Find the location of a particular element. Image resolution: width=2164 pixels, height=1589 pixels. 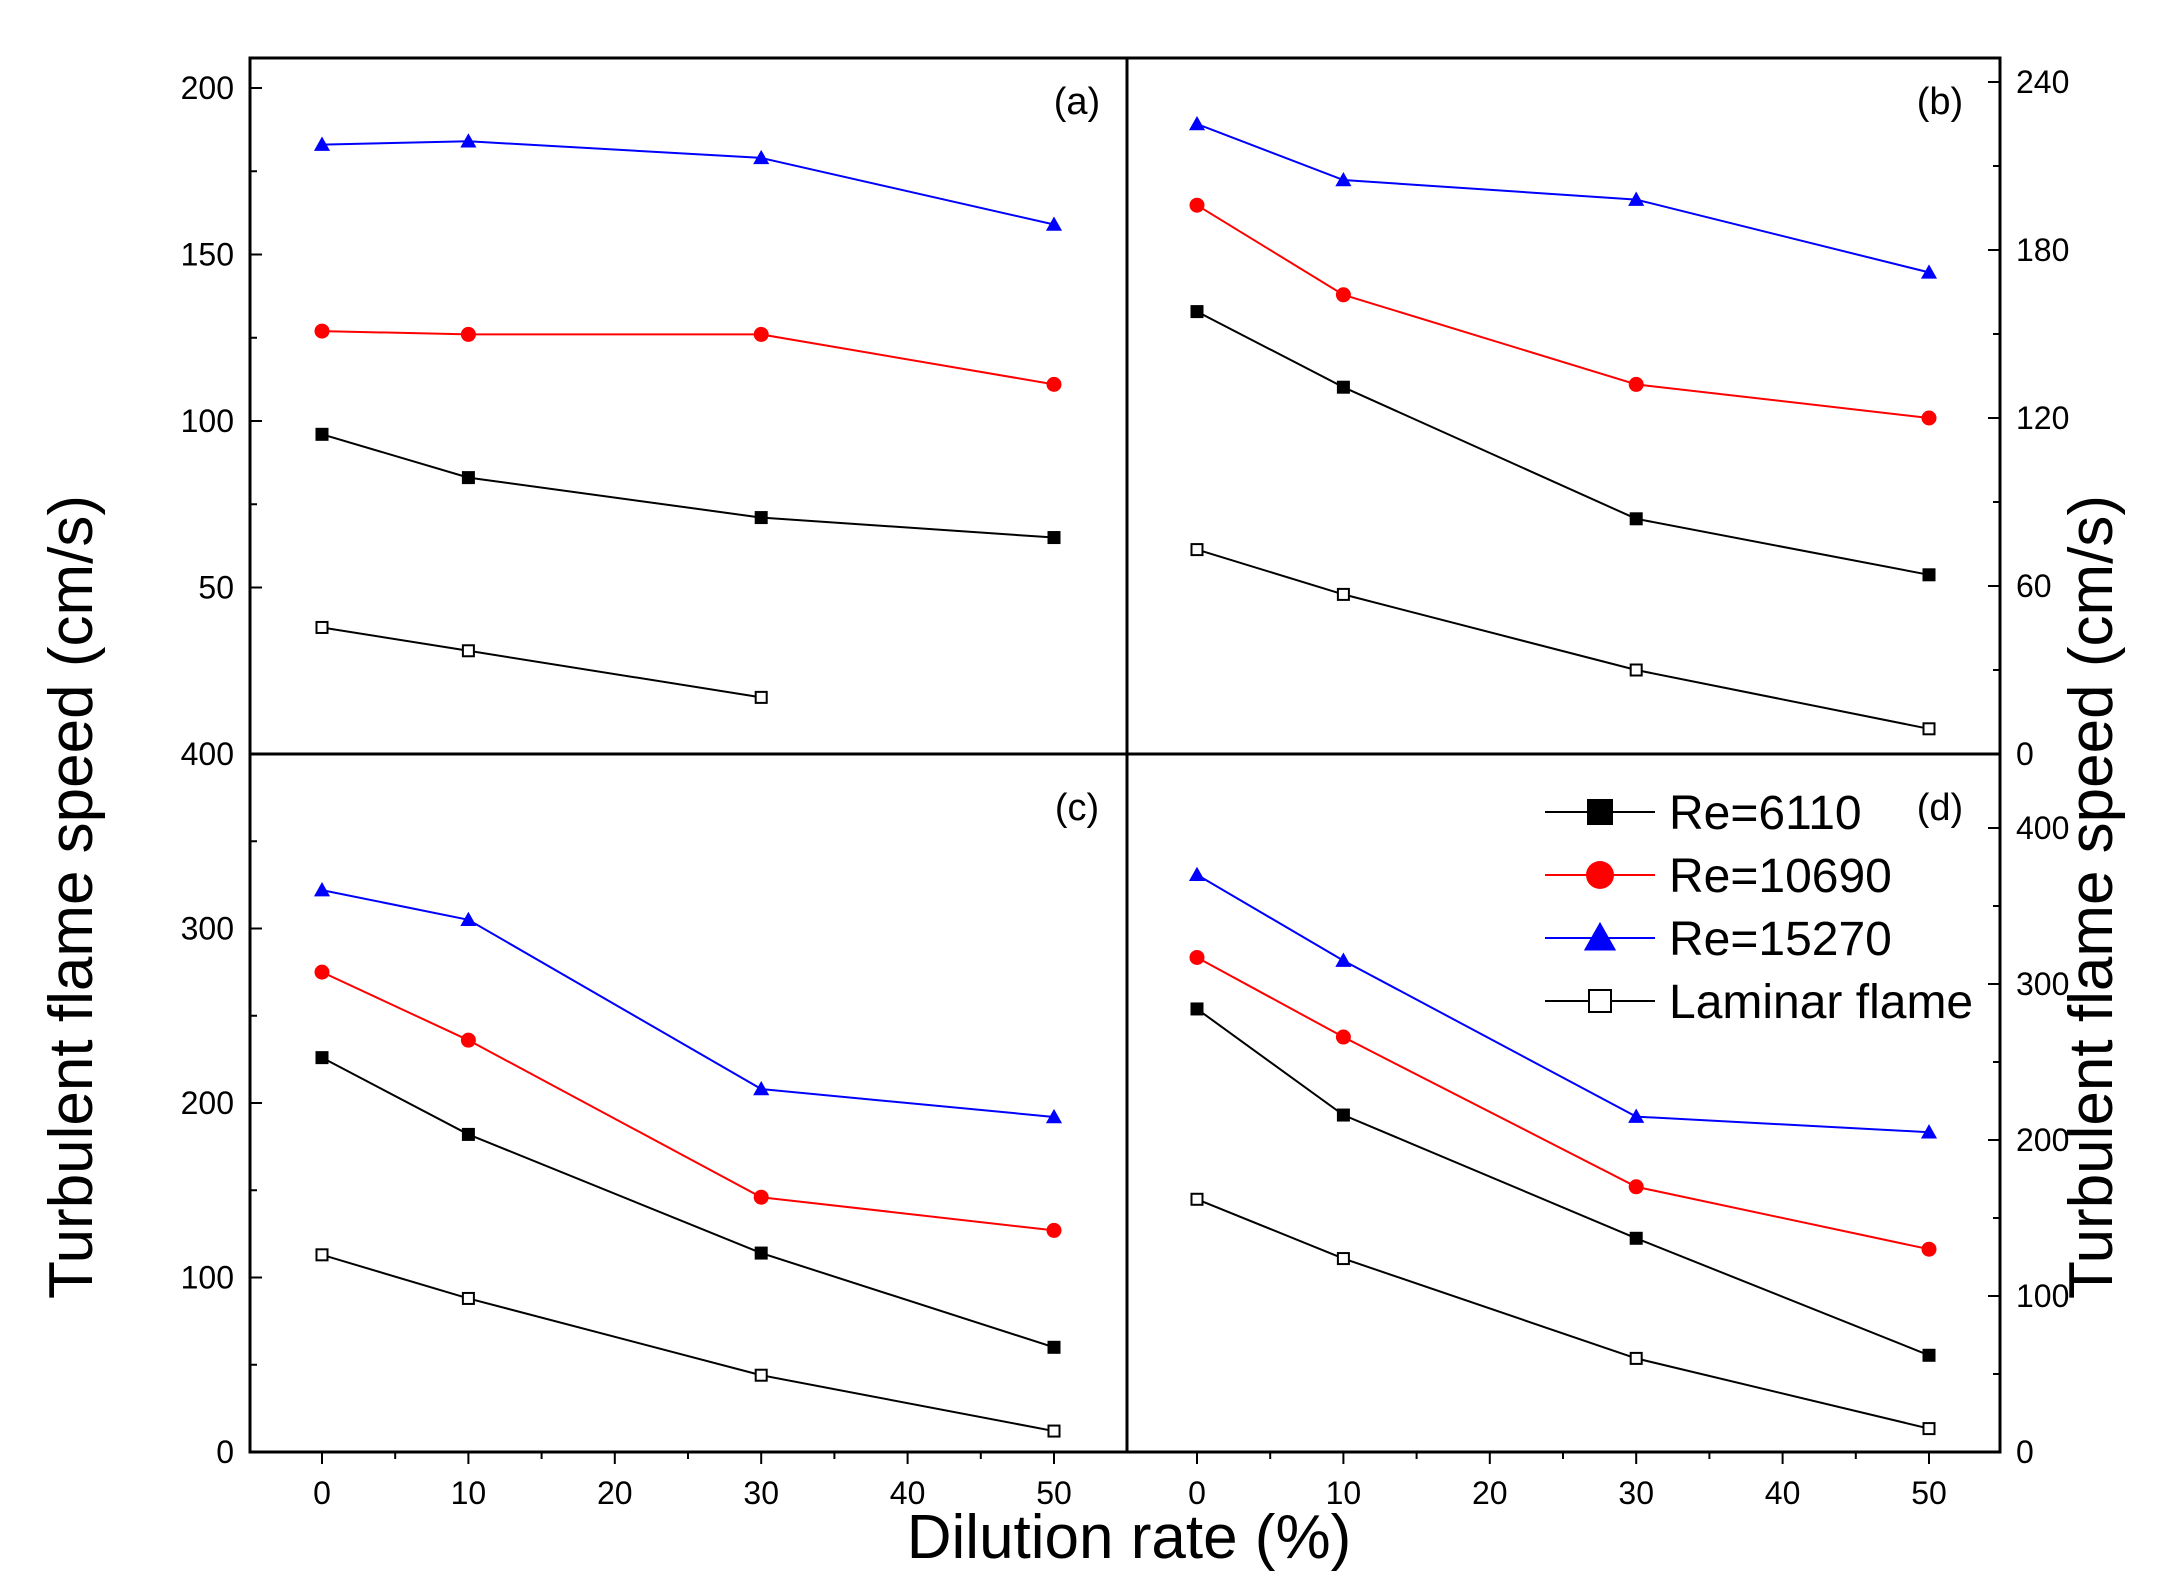

legend-item: Re=10690 is located at coordinates (1718, 876).